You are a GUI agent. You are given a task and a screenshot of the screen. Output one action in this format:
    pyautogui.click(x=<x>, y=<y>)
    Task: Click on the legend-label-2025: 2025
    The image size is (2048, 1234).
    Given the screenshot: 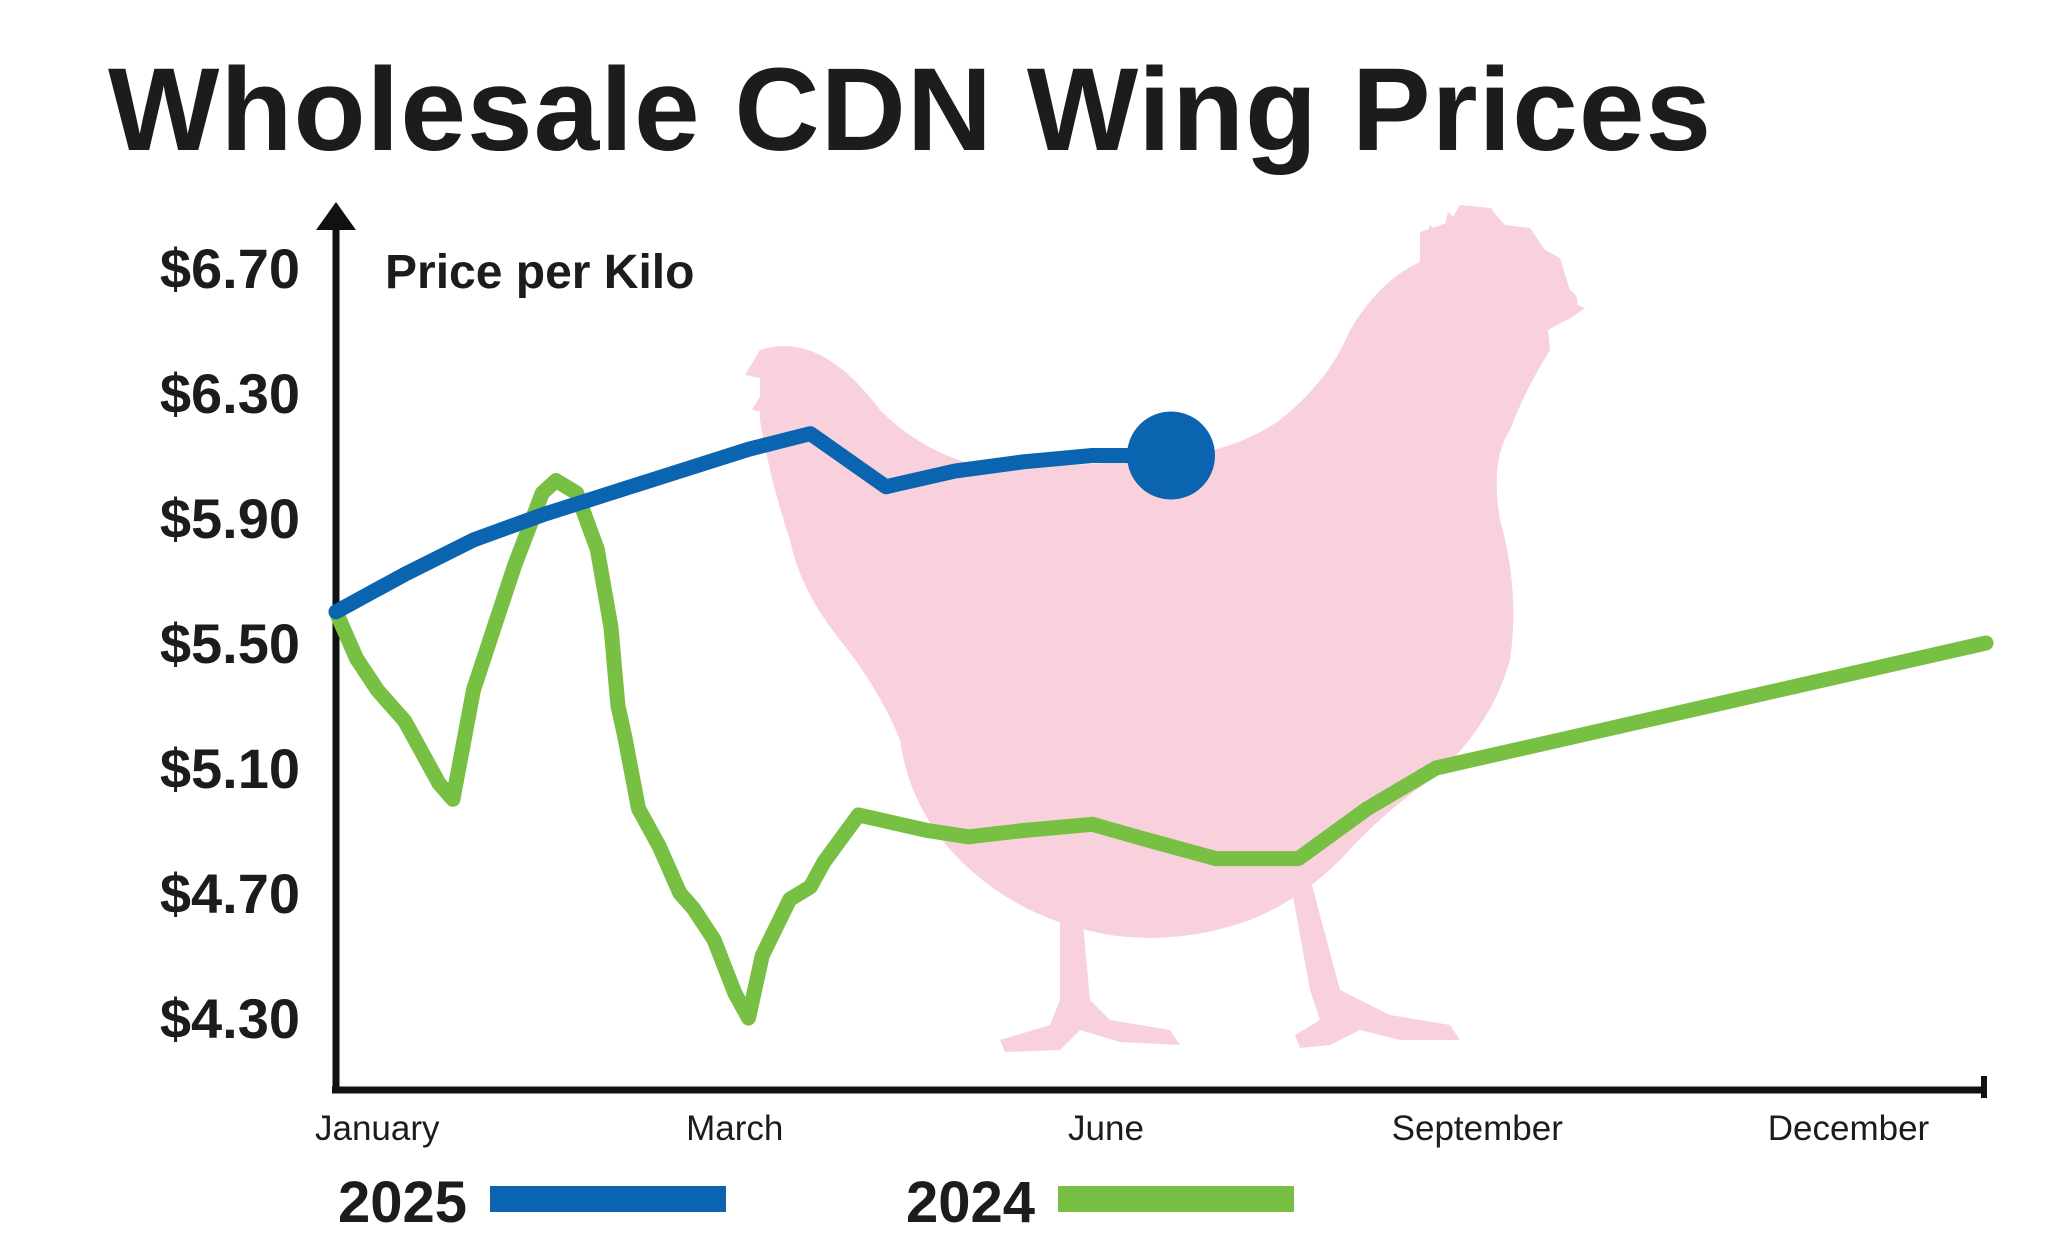 What is the action you would take?
    pyautogui.click(x=402, y=1202)
    